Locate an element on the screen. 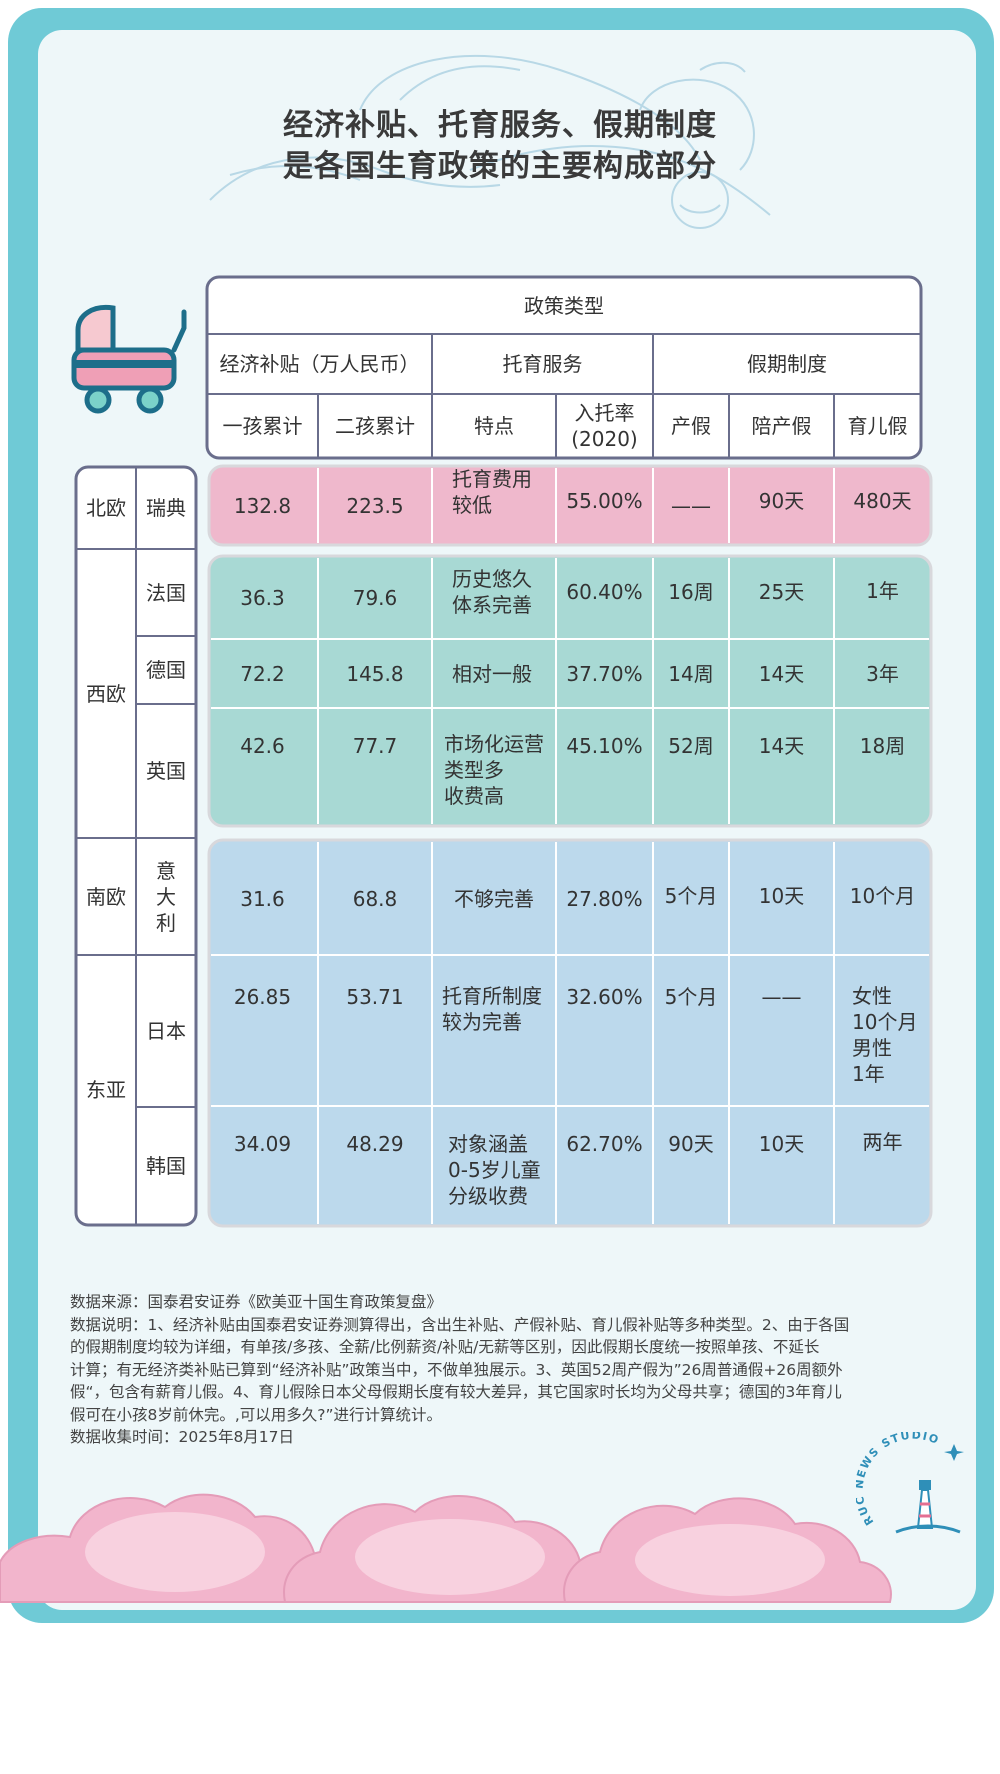  korea-first-child: 34.09 is located at coordinates (262, 1144).